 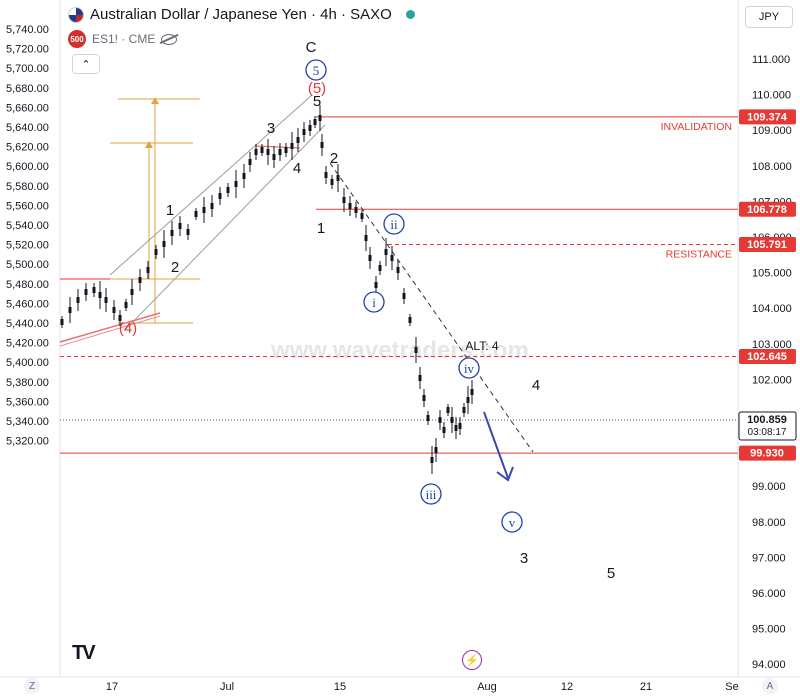 I want to click on x-axis-tick-label: Se, so click(x=731, y=687).